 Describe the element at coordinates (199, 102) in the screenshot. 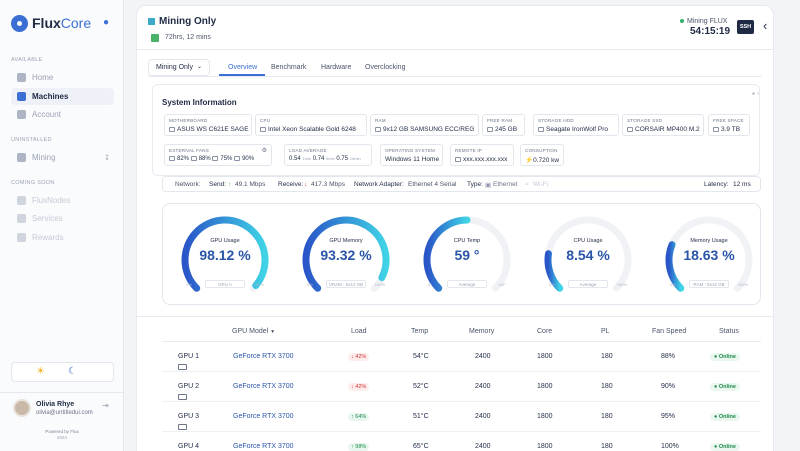

I see `system-info-title: System Information` at that location.